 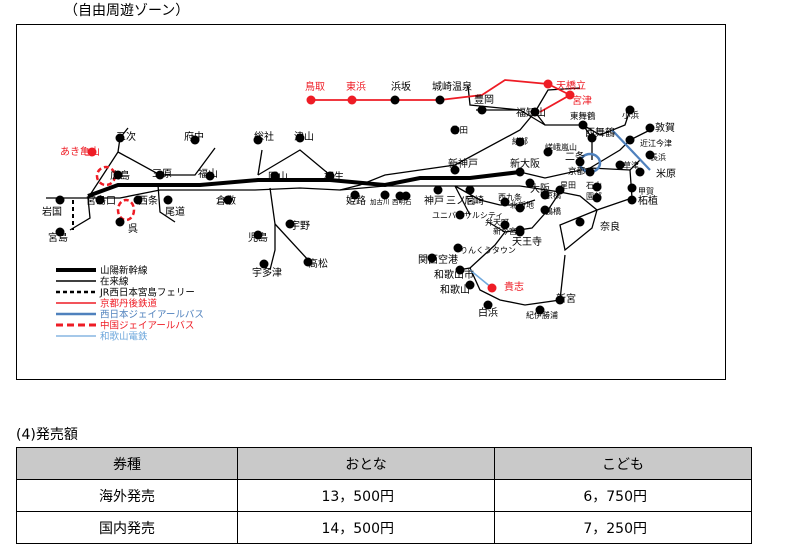 I want to click on station-dot-nara, so click(x=580, y=222).